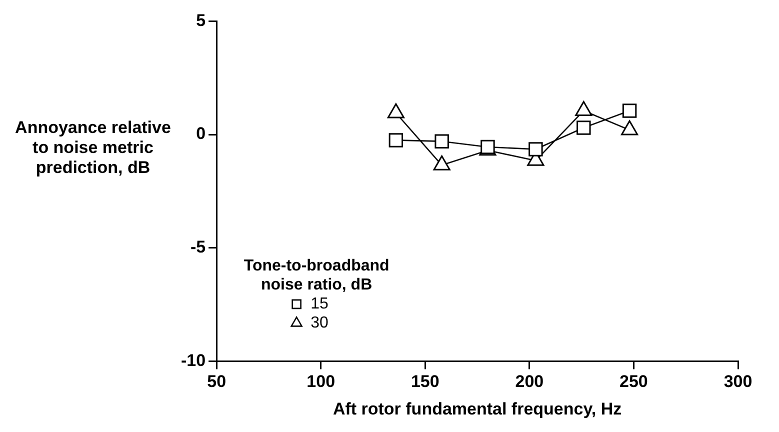  Describe the element at coordinates (93, 148) in the screenshot. I see `y-axis-title: Annoyance relative to noise metric prediction, dB` at that location.